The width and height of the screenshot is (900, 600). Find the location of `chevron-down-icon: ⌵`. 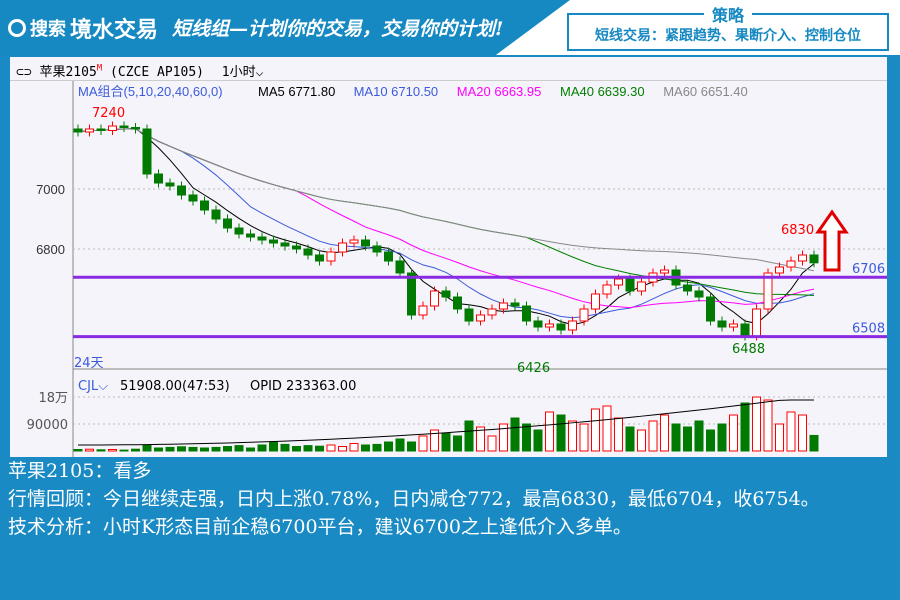

chevron-down-icon: ⌵ is located at coordinates (259, 72).